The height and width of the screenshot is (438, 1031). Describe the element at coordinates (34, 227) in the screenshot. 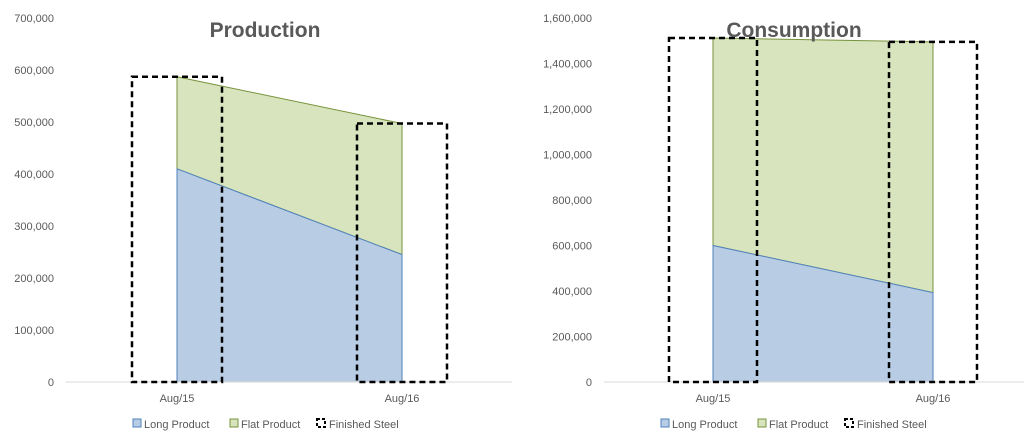

I see `y-tick-label: 300,000` at that location.